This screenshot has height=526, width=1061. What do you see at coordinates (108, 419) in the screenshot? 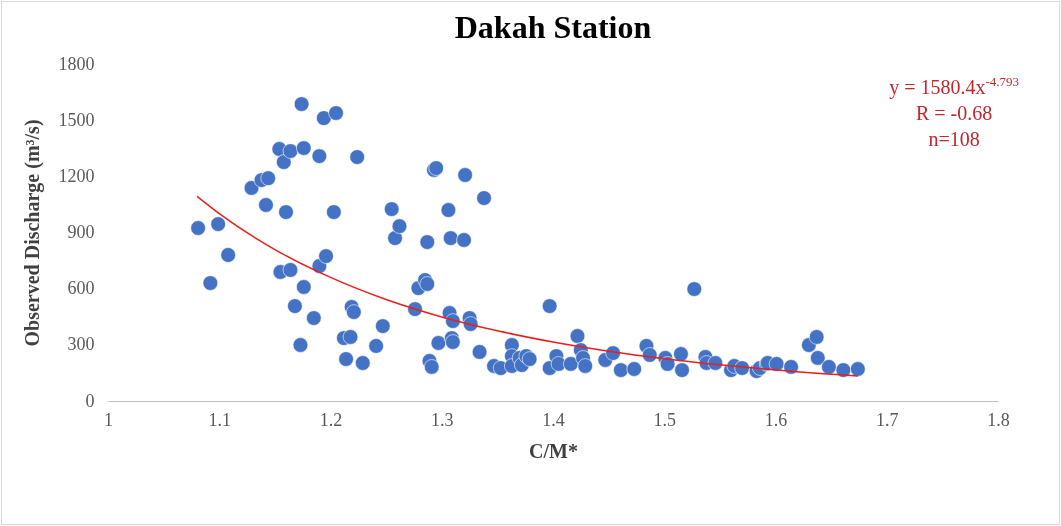
I see `x-tick-label: 1` at bounding box center [108, 419].